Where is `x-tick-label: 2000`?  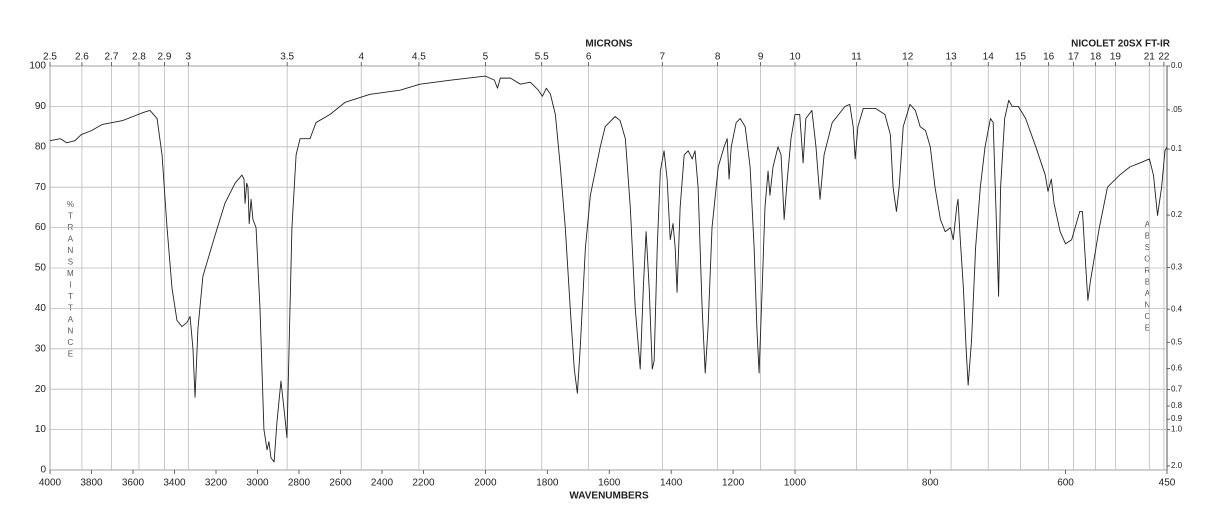 x-tick-label: 2000 is located at coordinates (485, 483).